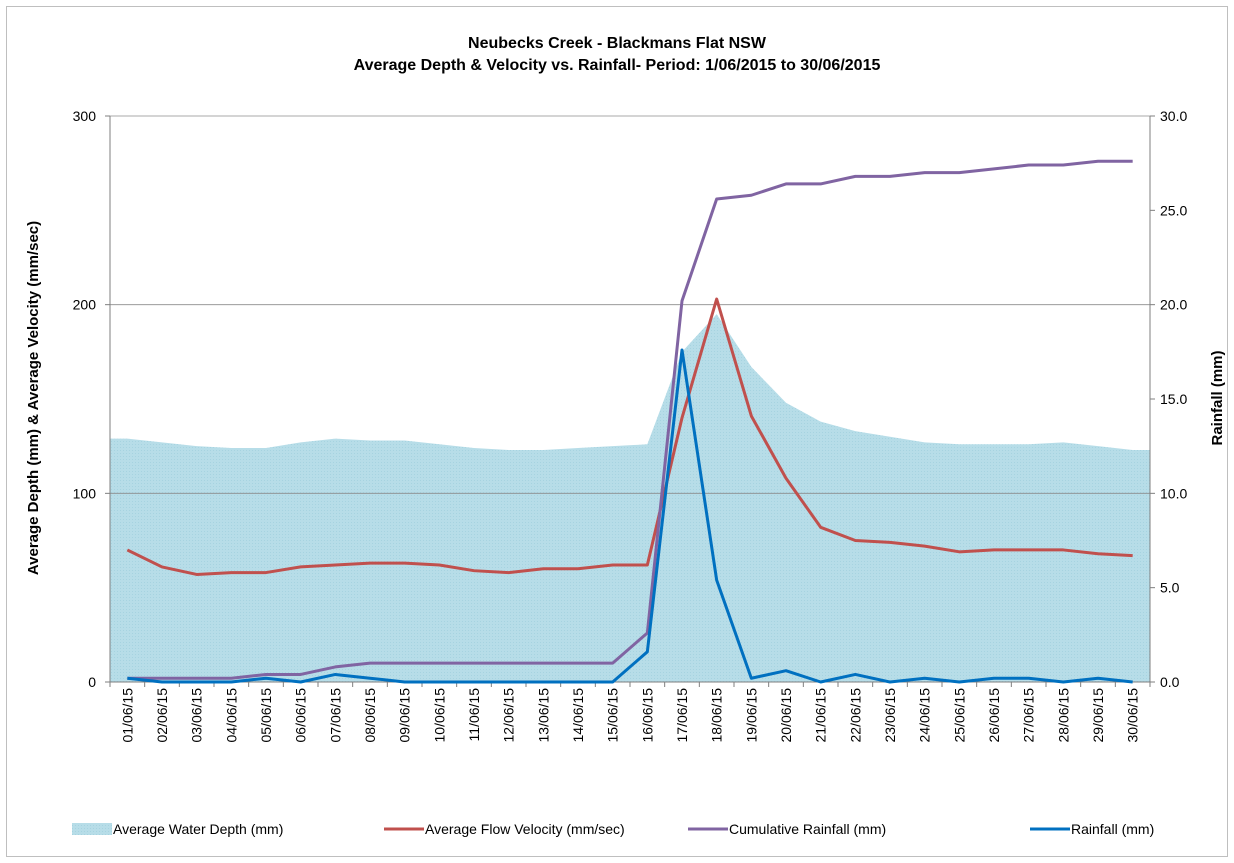 The width and height of the screenshot is (1234, 863). Describe the element at coordinates (890, 715) in the screenshot. I see `x-tick-label-22: 23/06/15` at that location.